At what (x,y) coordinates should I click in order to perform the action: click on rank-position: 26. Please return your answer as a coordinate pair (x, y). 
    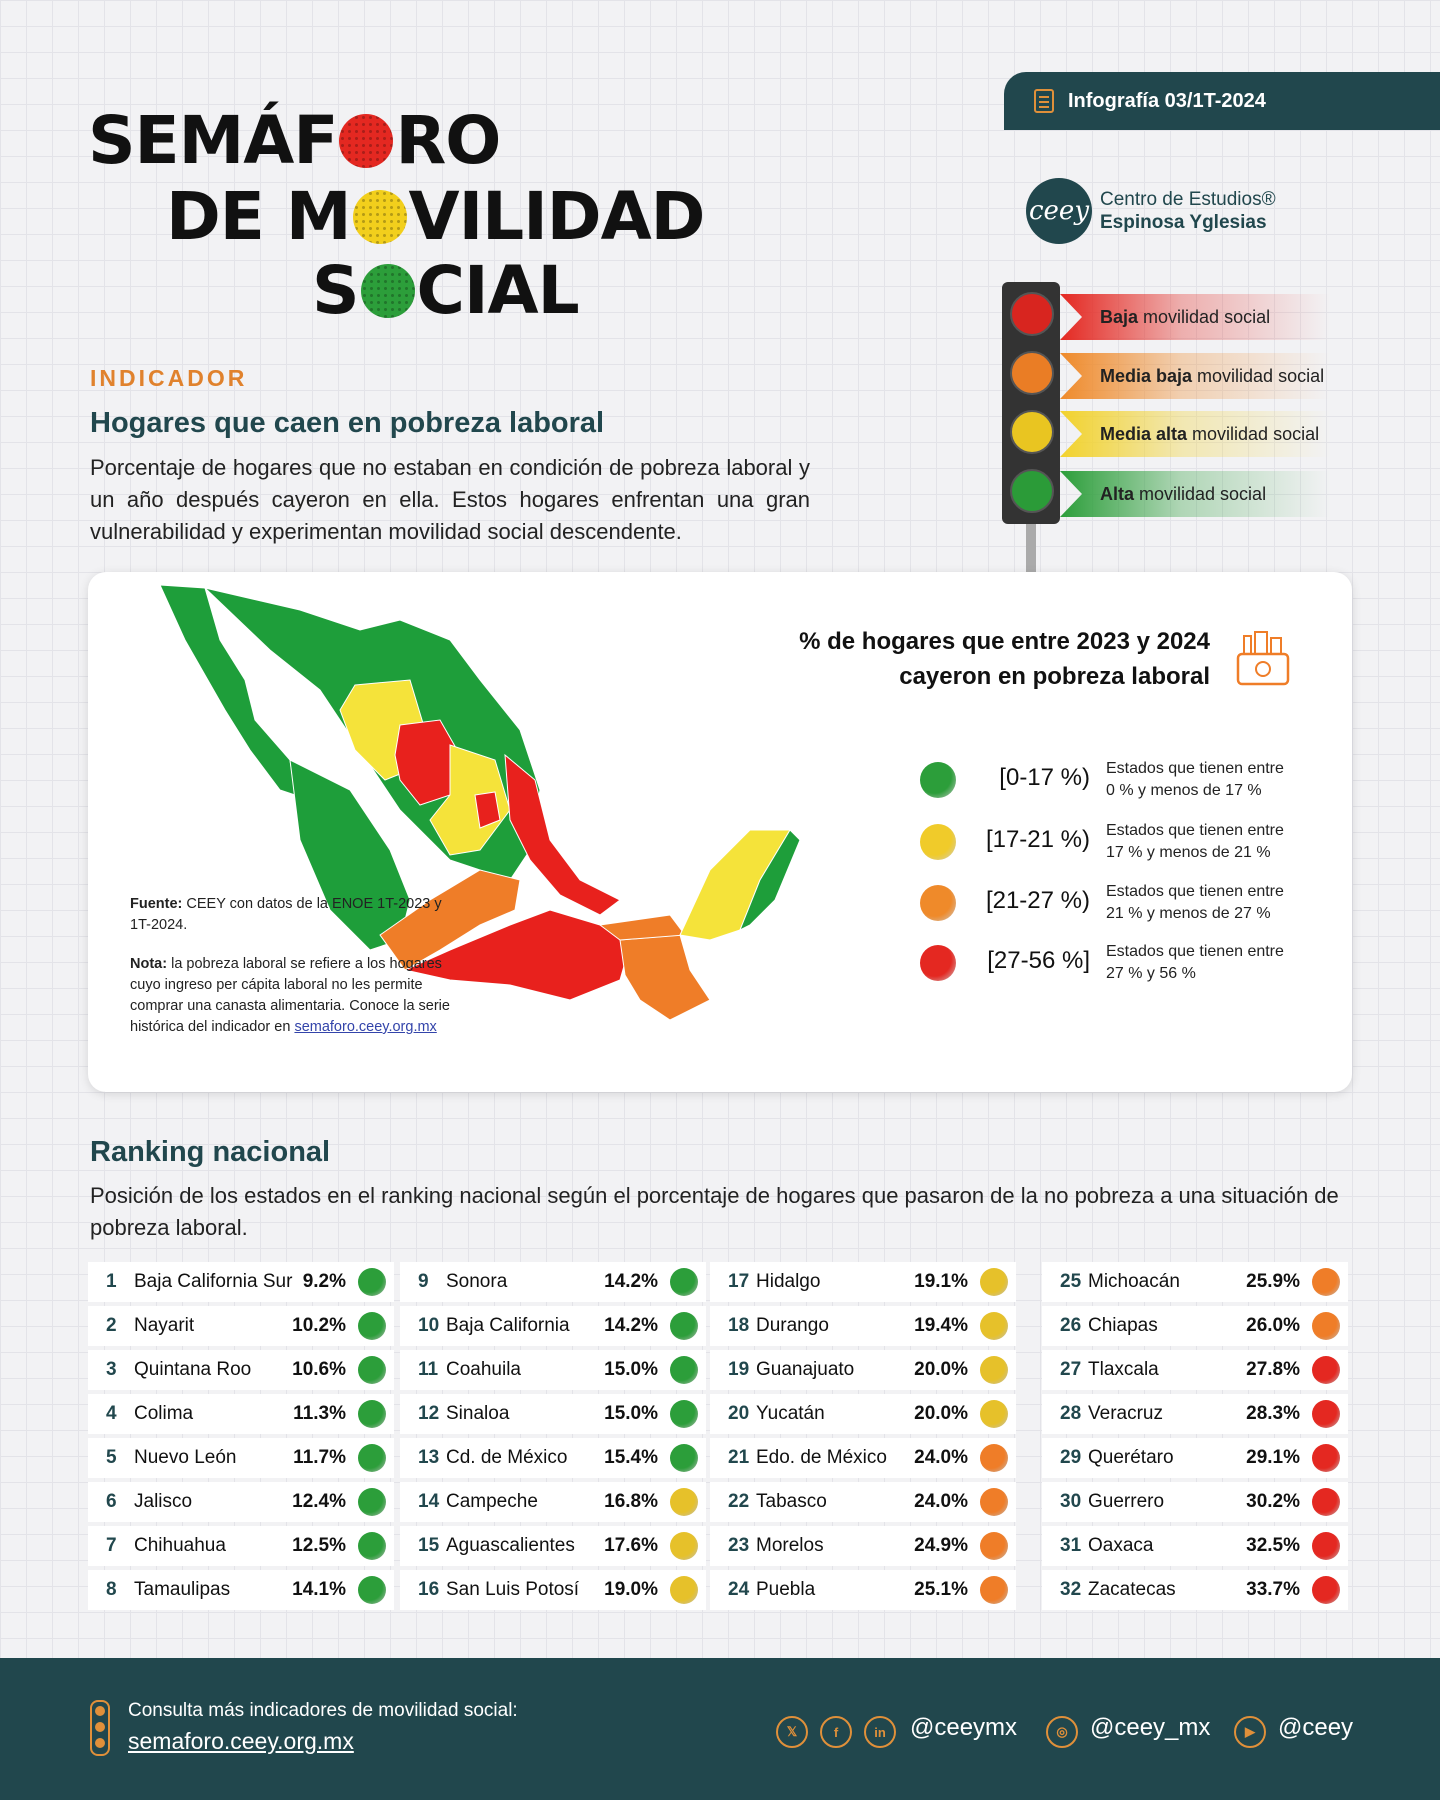
    Looking at the image, I should click on (1071, 1325).